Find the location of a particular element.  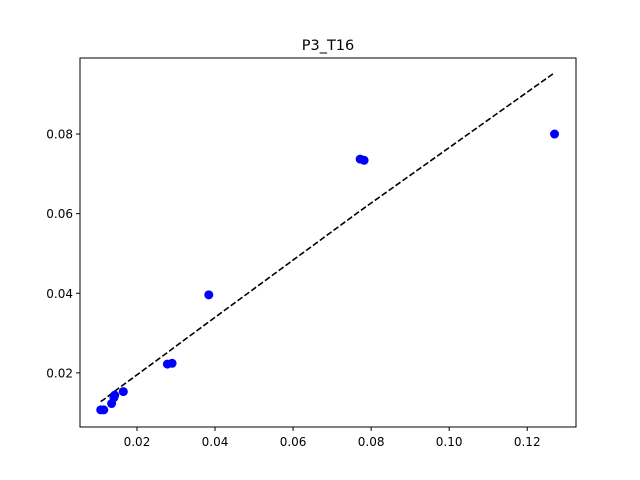

y-tick-label: 0.04 is located at coordinates (59, 294).